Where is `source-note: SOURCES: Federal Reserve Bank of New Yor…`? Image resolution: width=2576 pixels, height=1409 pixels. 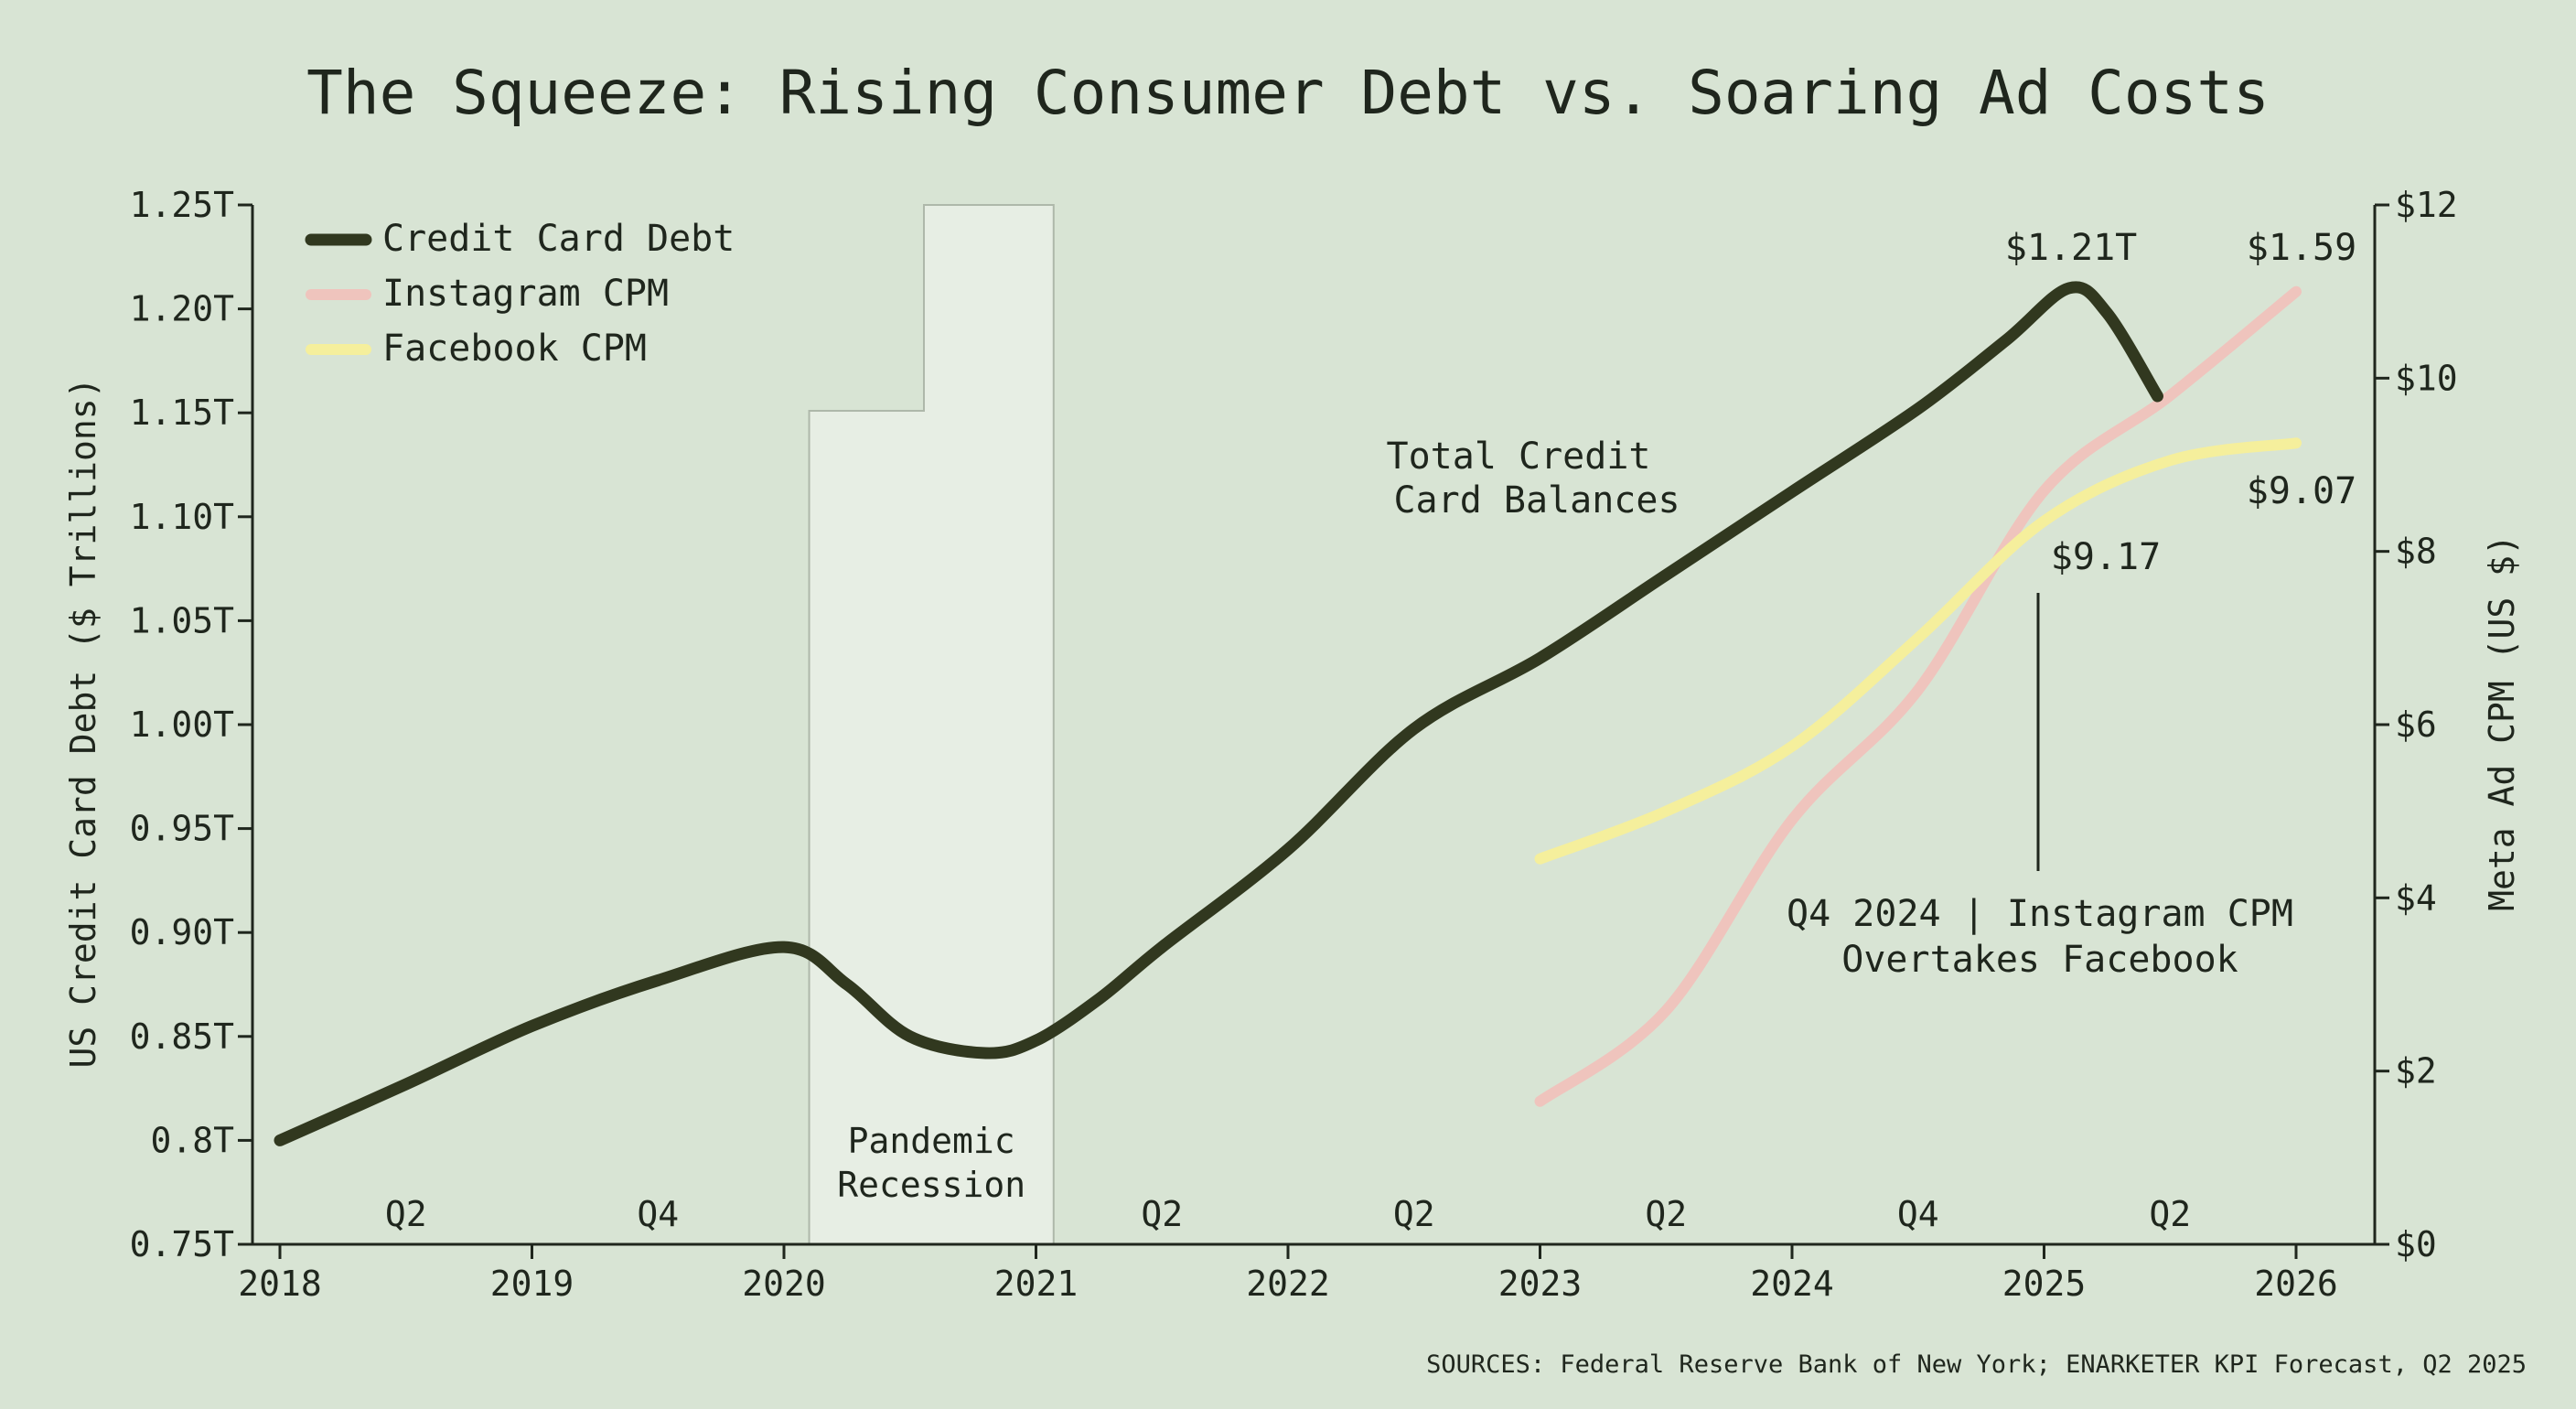
source-note: SOURCES: Federal Reserve Bank of New Yor… is located at coordinates (1977, 1364).